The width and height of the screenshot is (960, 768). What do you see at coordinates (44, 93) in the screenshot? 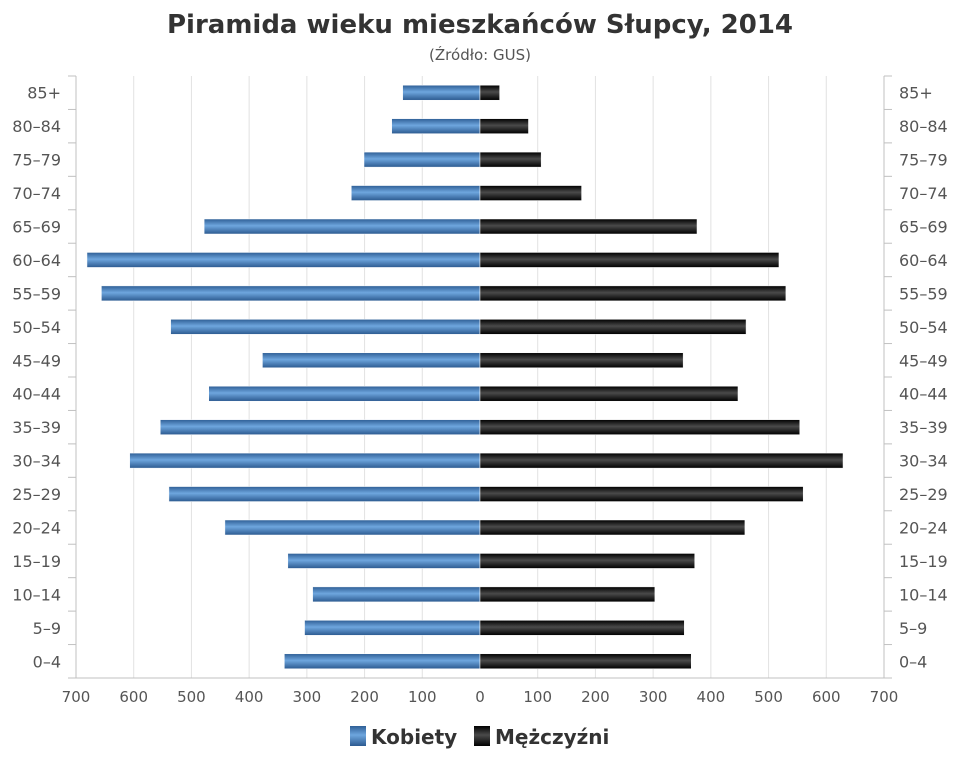
I see `age-group-label-left: 85+` at bounding box center [44, 93].